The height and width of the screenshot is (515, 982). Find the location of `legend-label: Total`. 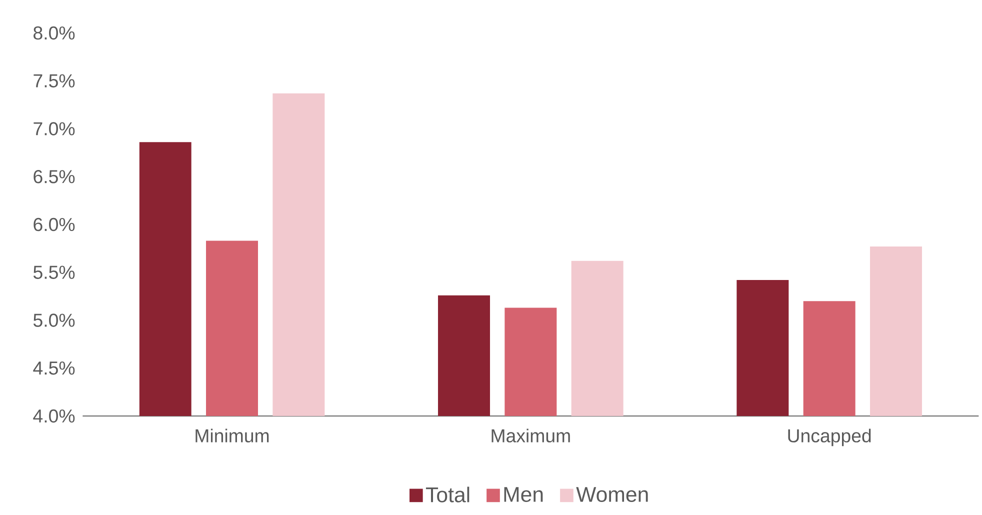

legend-label: Total is located at coordinates (448, 494).